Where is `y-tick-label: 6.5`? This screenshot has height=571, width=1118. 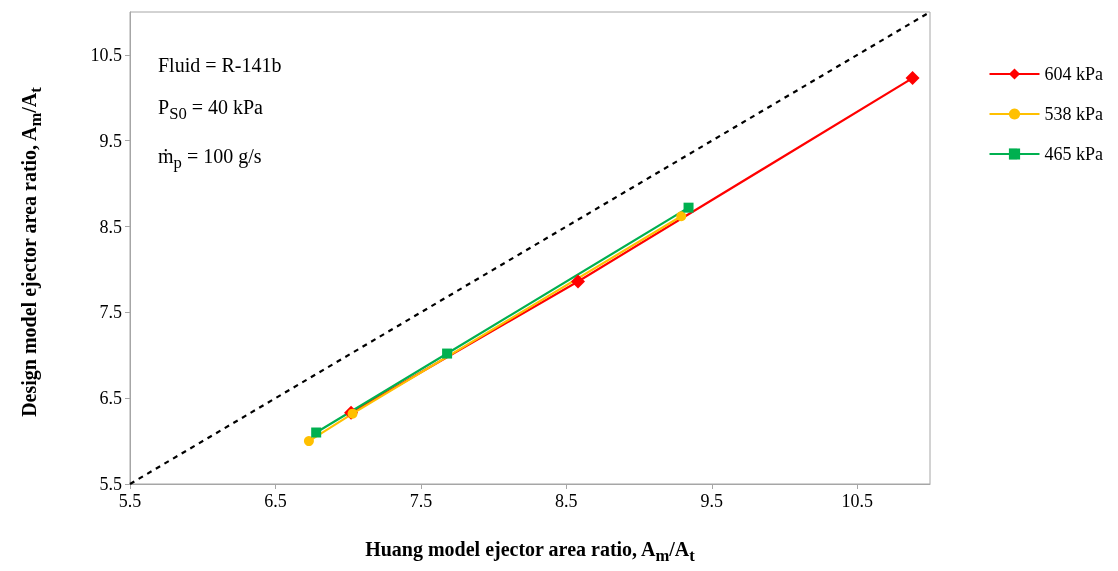 y-tick-label: 6.5 is located at coordinates (110, 398).